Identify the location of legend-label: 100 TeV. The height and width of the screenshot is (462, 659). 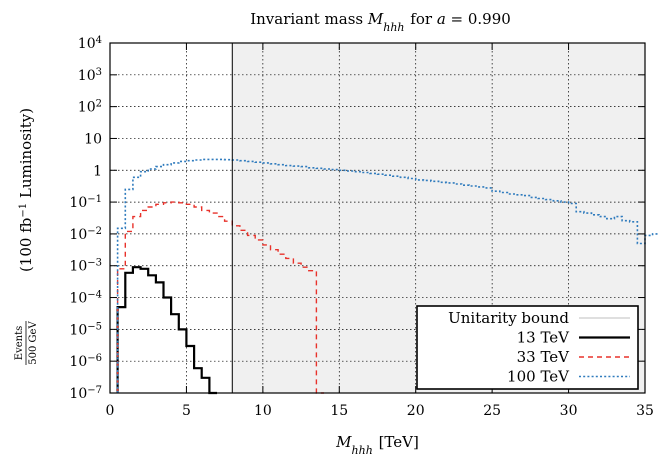
(538, 377).